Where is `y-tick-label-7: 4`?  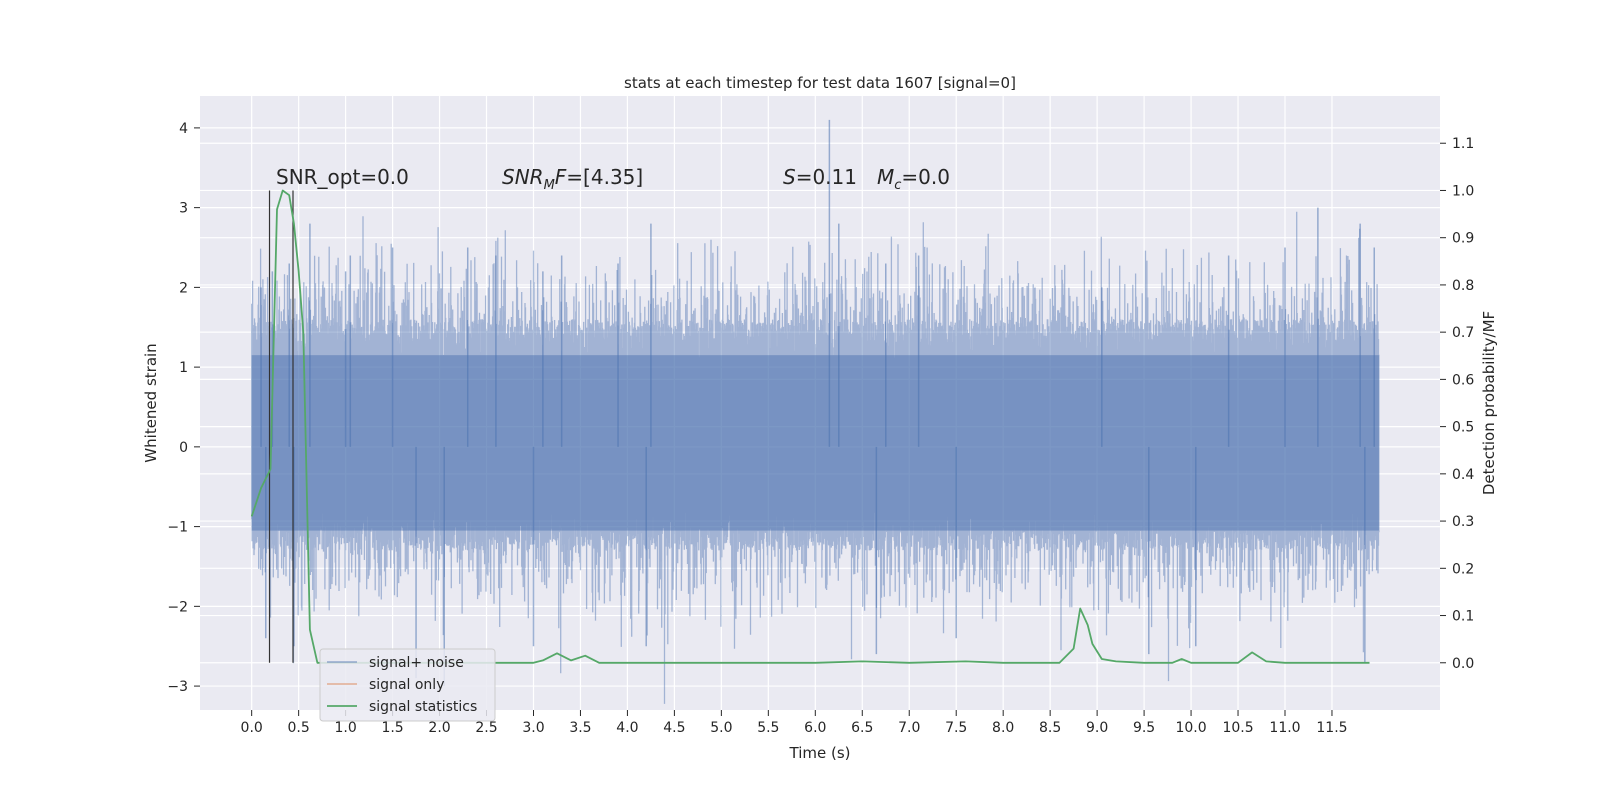 y-tick-label-7: 4 is located at coordinates (183, 129).